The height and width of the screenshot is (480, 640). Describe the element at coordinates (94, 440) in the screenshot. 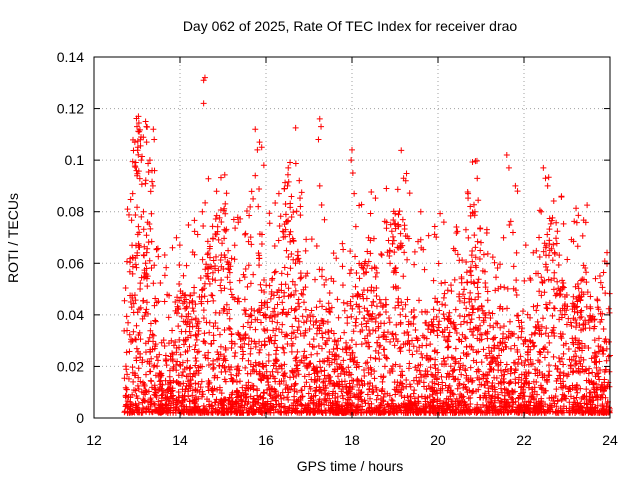

I see `x-tick-label: 12` at that location.